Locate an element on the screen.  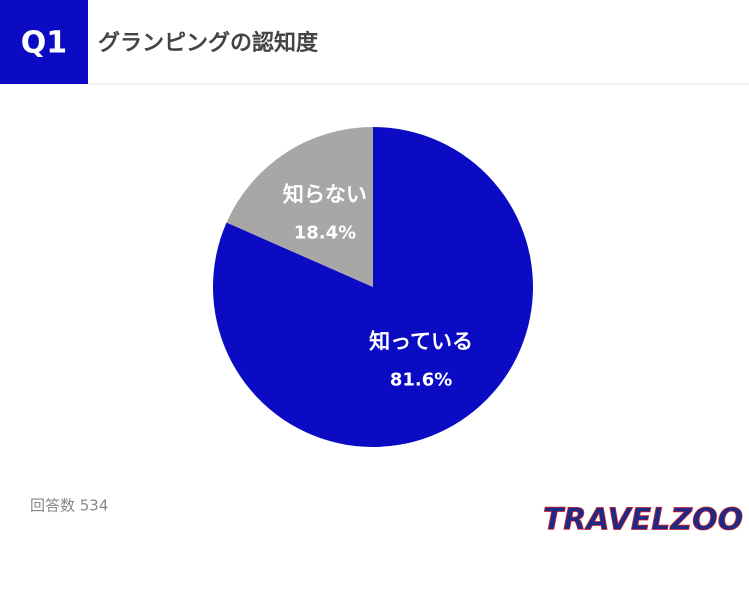
slice-label: 知っている is located at coordinates (421, 342).